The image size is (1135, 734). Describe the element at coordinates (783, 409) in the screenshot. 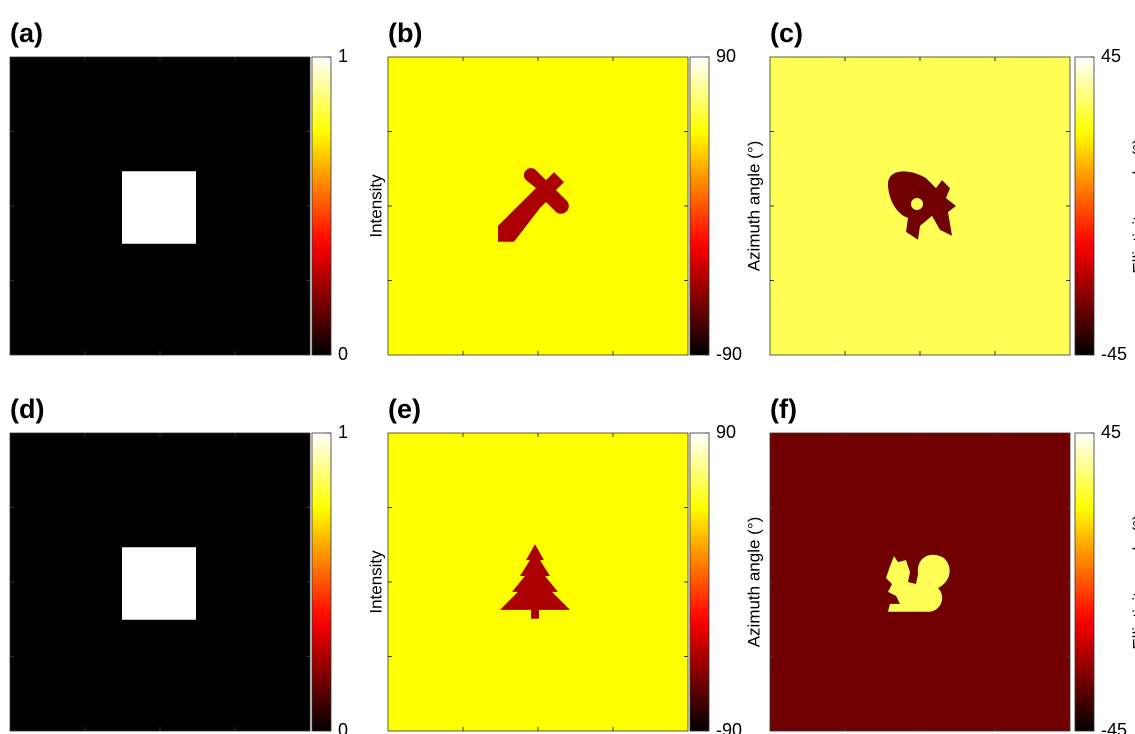

I see `panel-label: (f)` at that location.